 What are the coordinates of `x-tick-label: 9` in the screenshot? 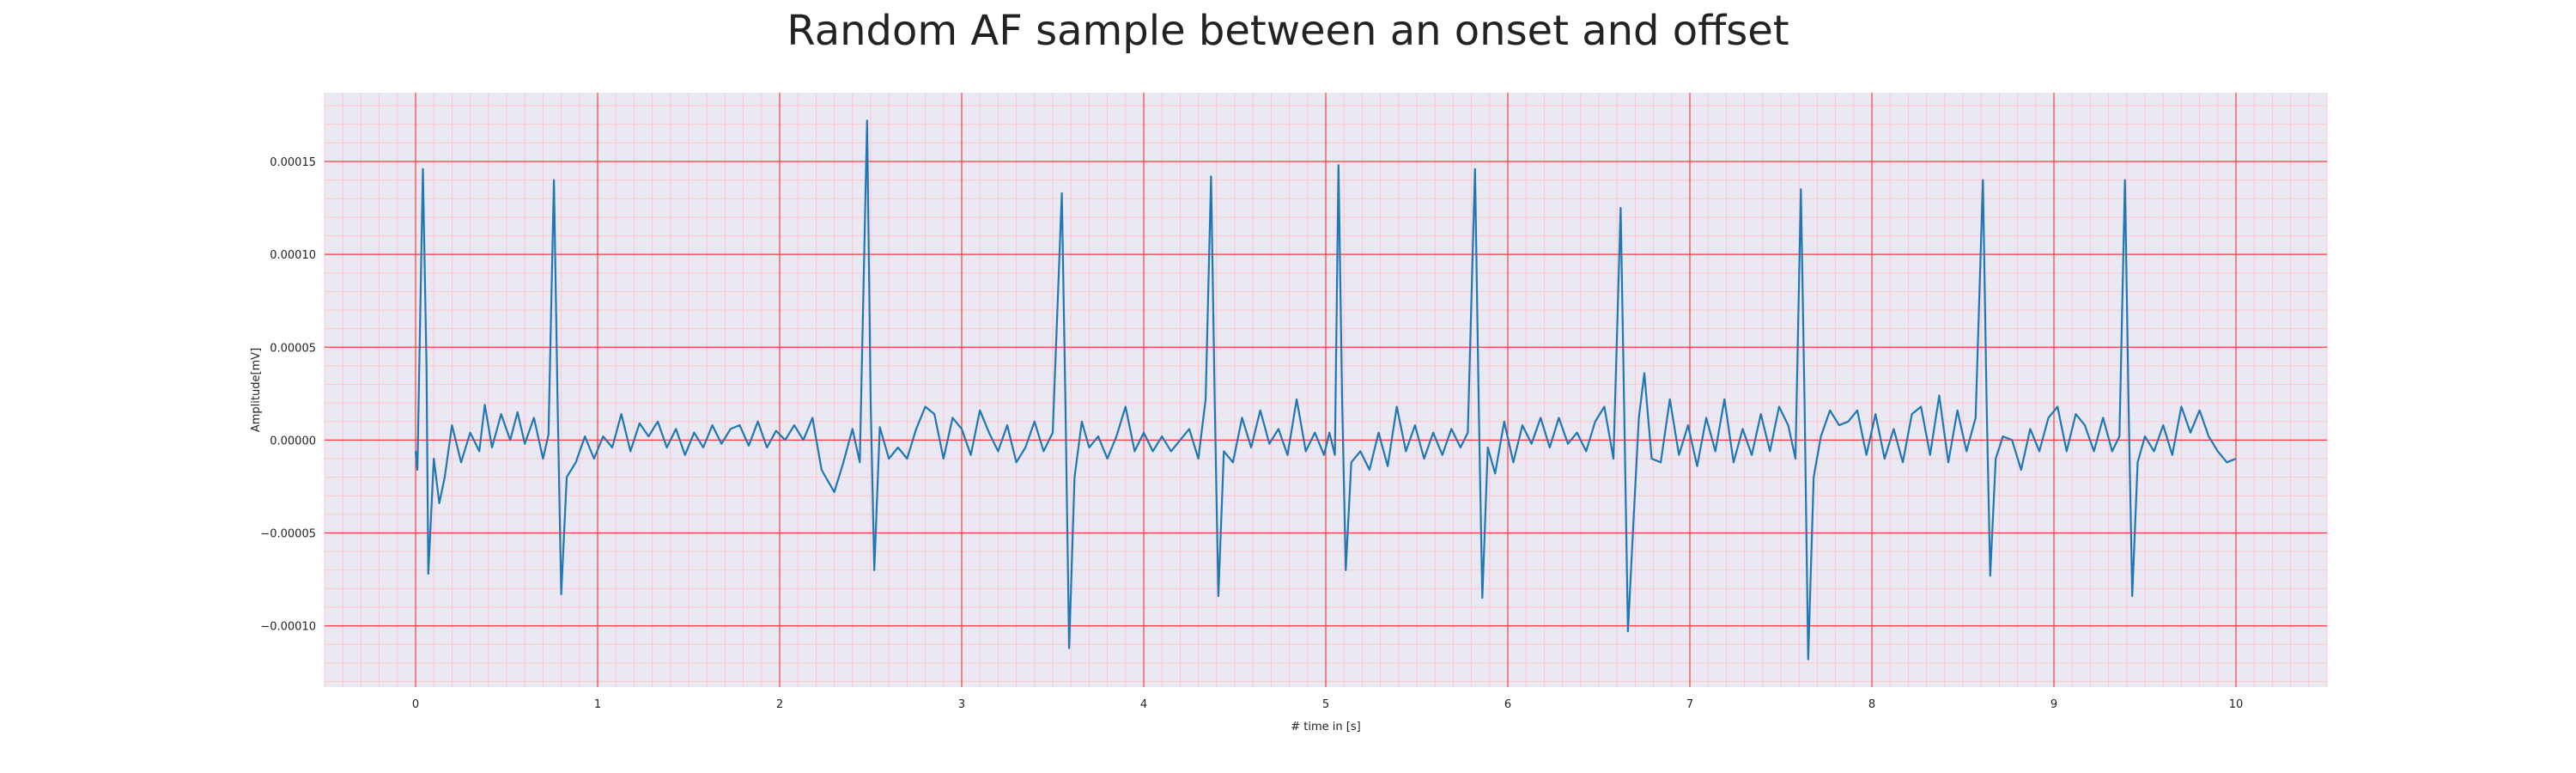 It's located at (2053, 704).